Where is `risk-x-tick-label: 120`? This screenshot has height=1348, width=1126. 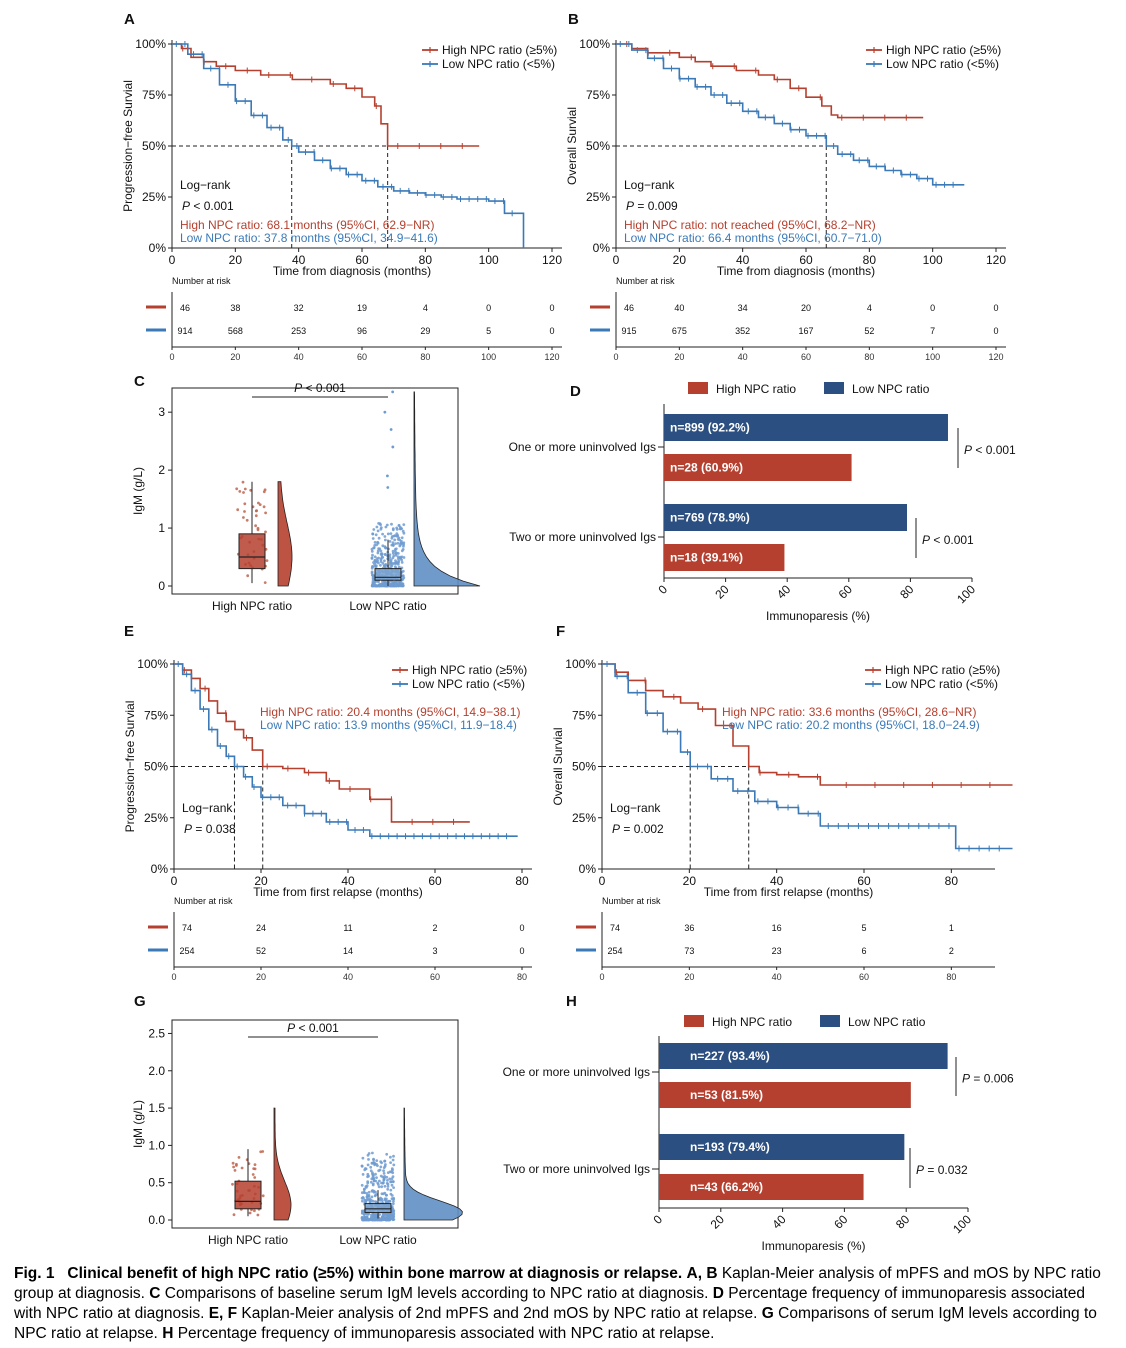
risk-x-tick-label: 120 is located at coordinates (995, 357).